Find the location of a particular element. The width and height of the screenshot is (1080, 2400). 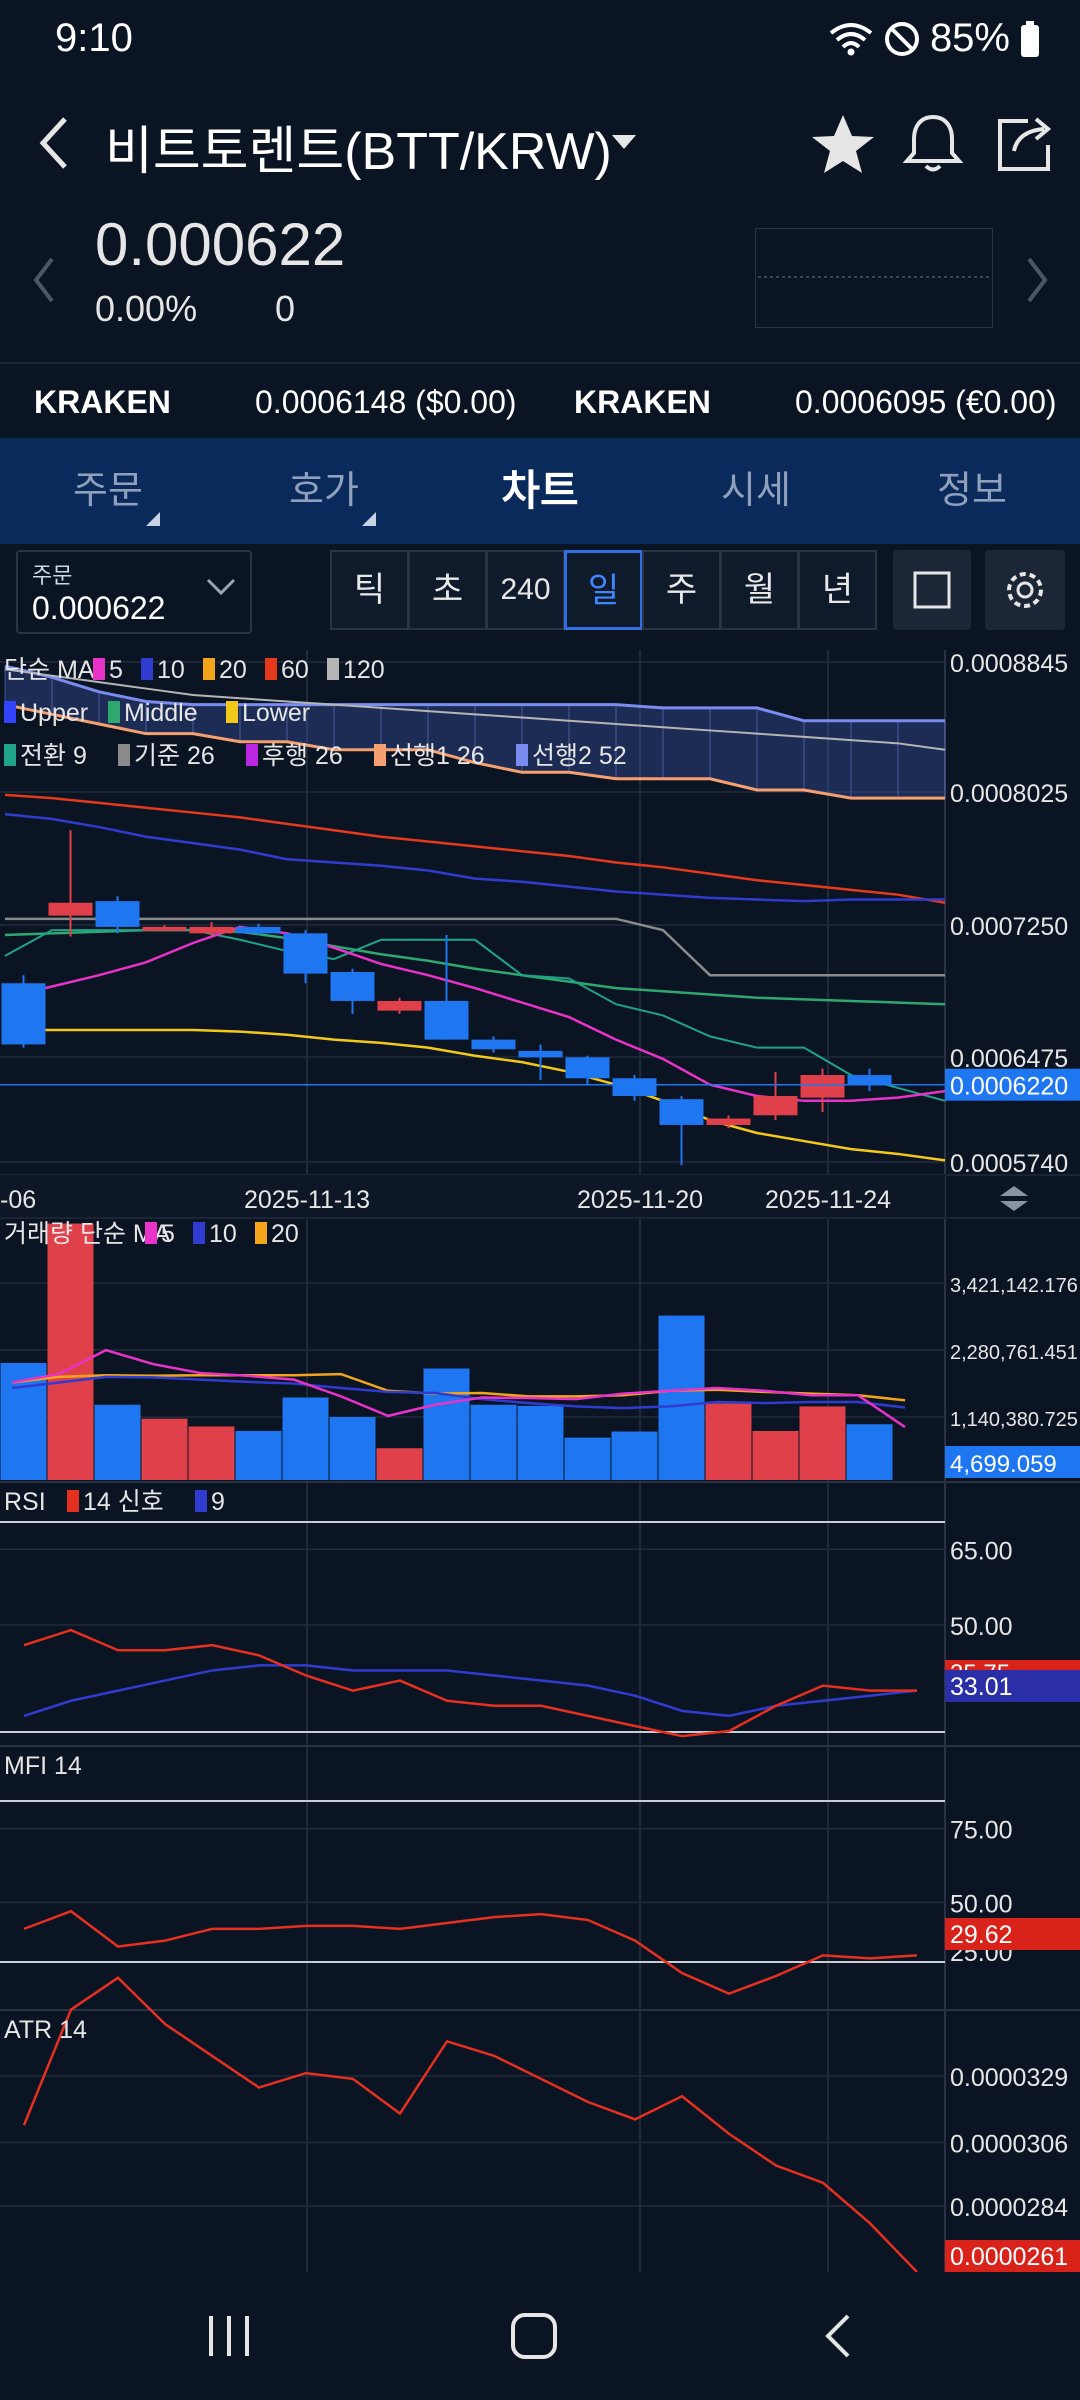

volume-current-tag is located at coordinates (1012, 1462).